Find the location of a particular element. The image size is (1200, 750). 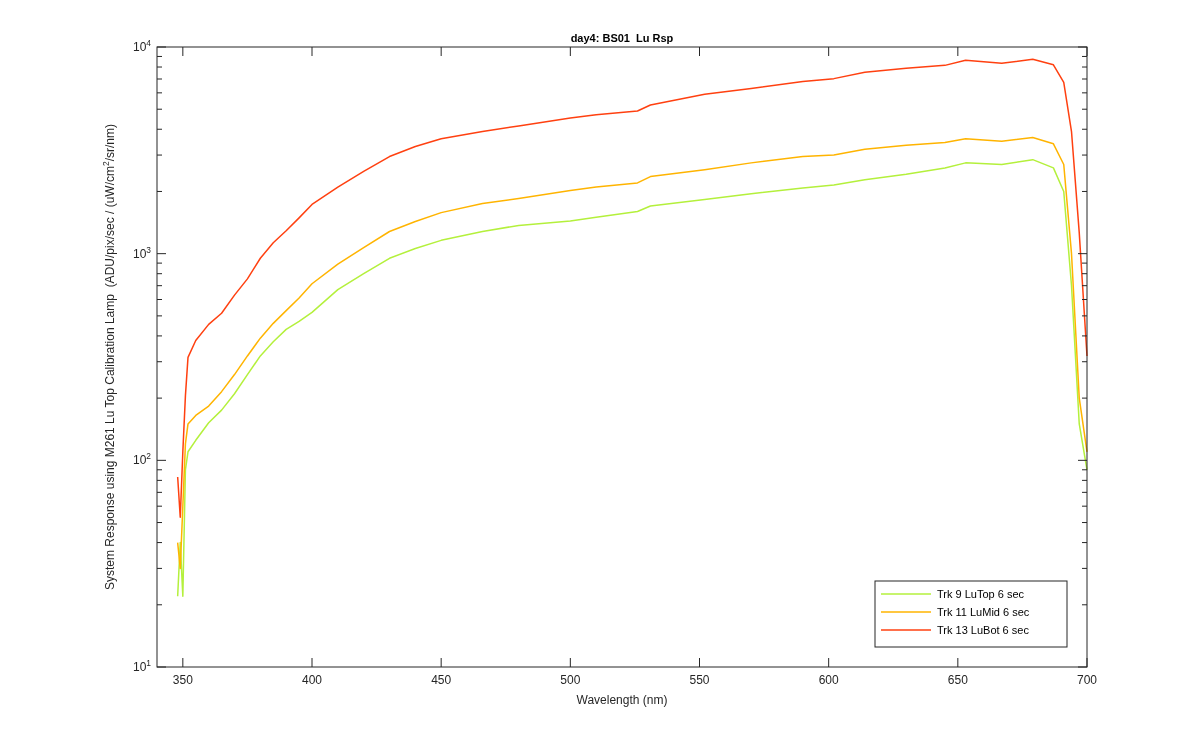

x-tick-label: 450 is located at coordinates (441, 680).